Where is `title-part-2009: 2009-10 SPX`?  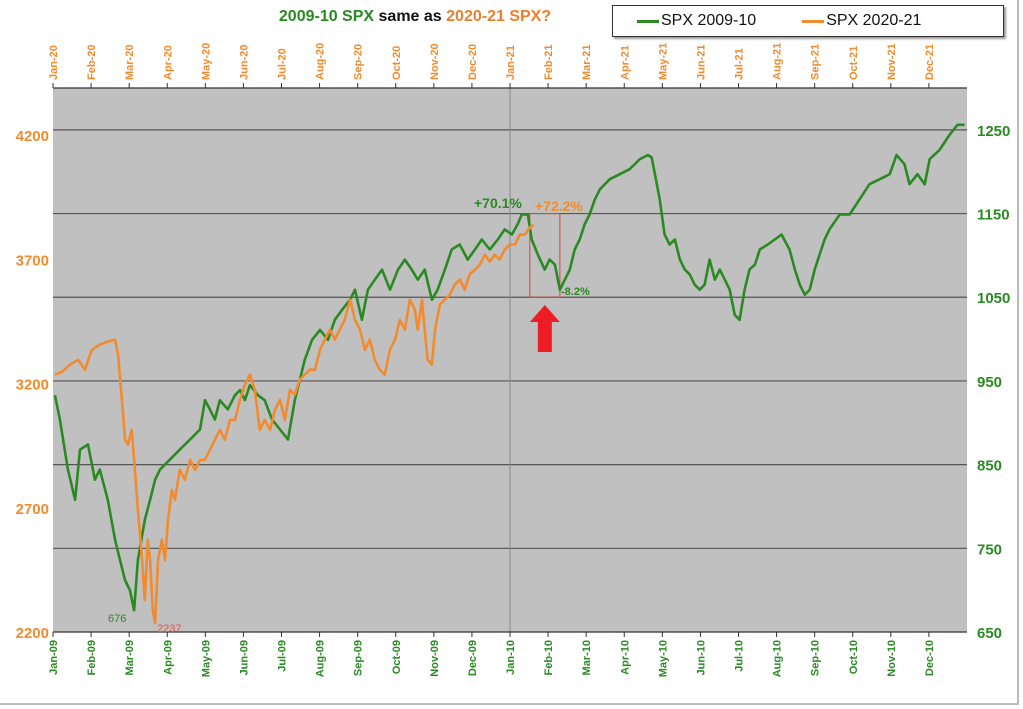
title-part-2009: 2009-10 SPX is located at coordinates (326, 16).